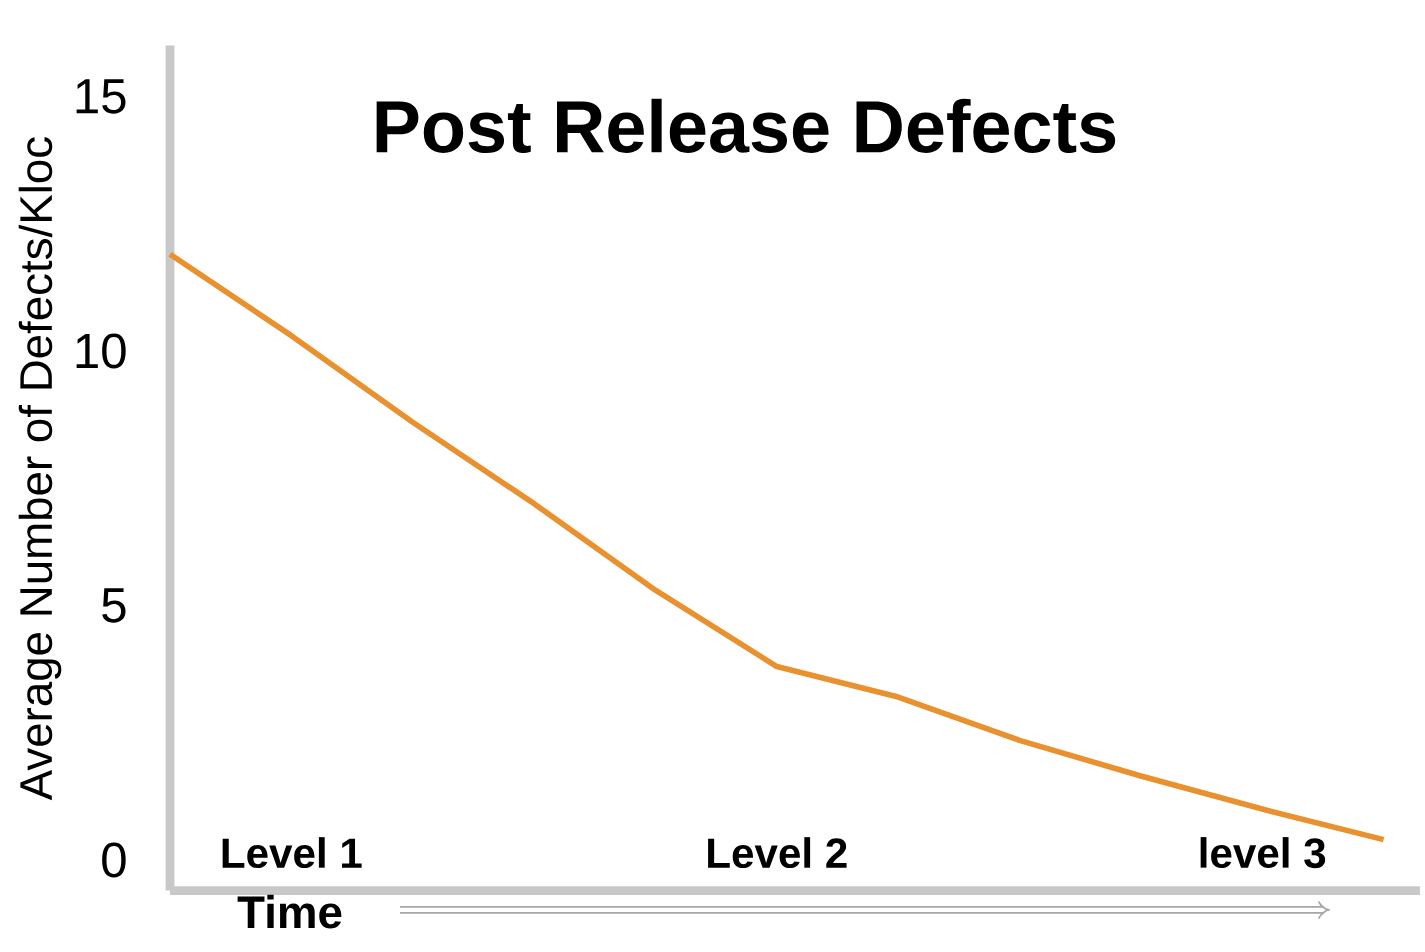 The height and width of the screenshot is (952, 1425). I want to click on x-tick-label: Level 1, so click(292, 853).